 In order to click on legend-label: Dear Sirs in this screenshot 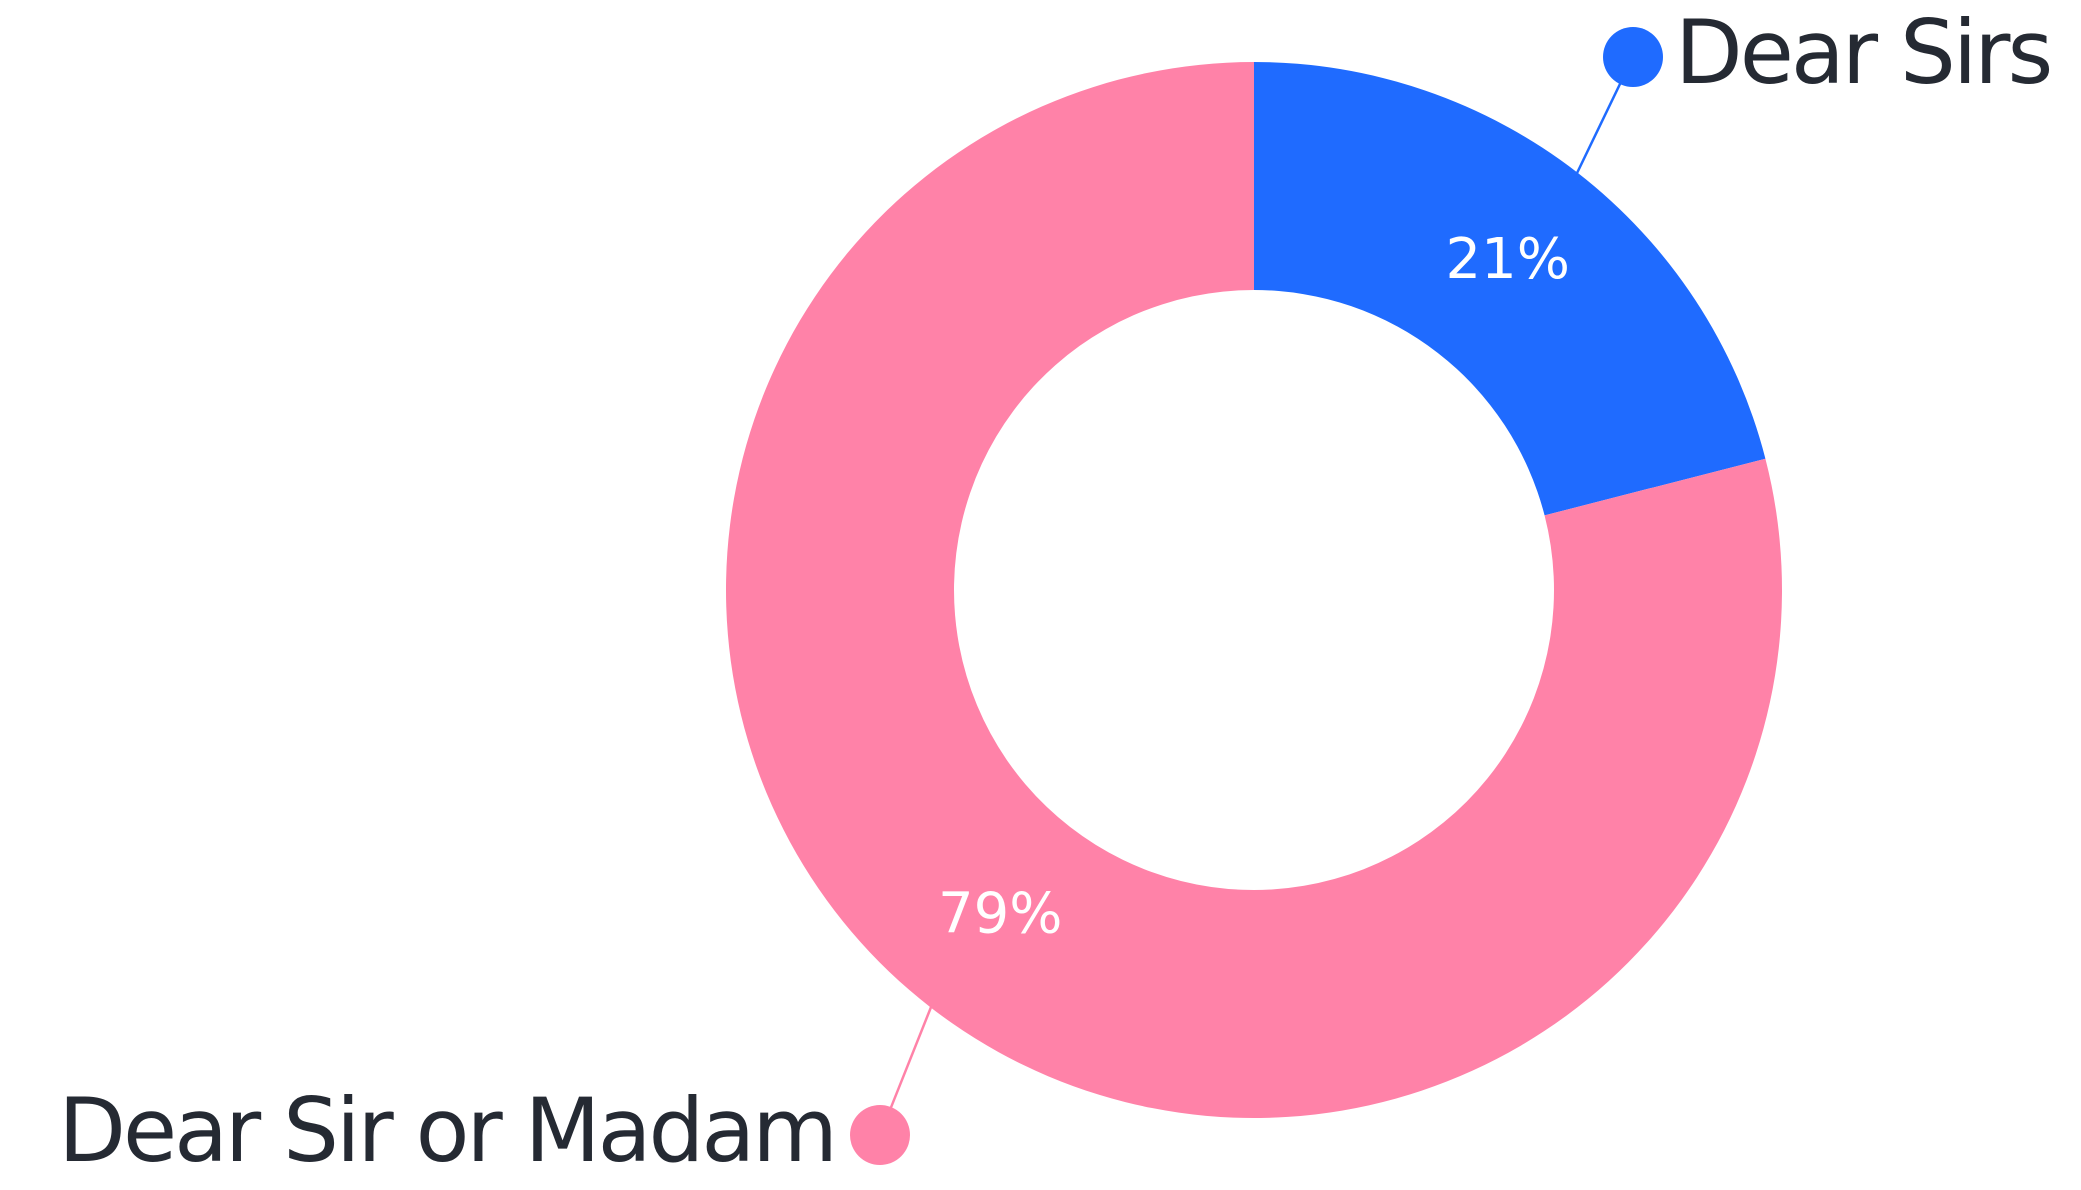, I will do `click(1862, 52)`.